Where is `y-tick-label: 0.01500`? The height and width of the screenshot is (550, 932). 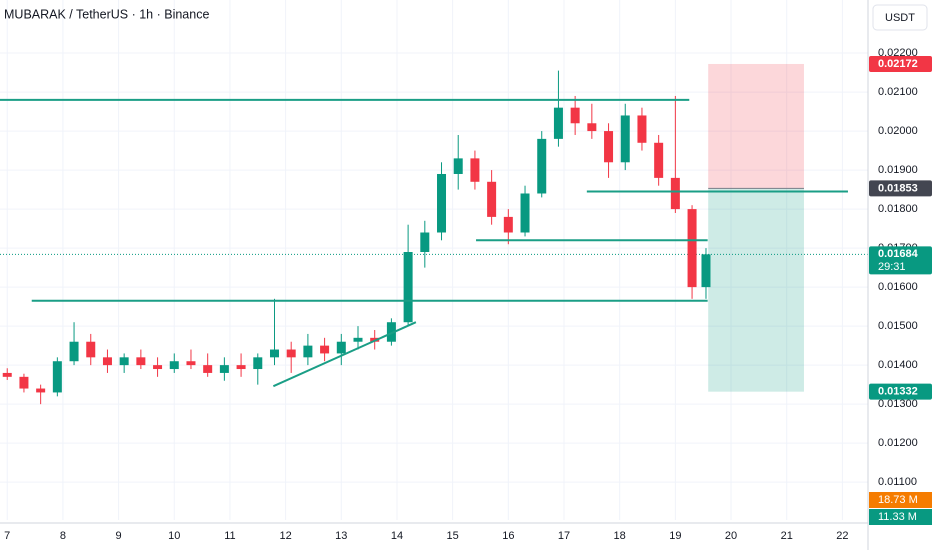 y-tick-label: 0.01500 is located at coordinates (898, 326).